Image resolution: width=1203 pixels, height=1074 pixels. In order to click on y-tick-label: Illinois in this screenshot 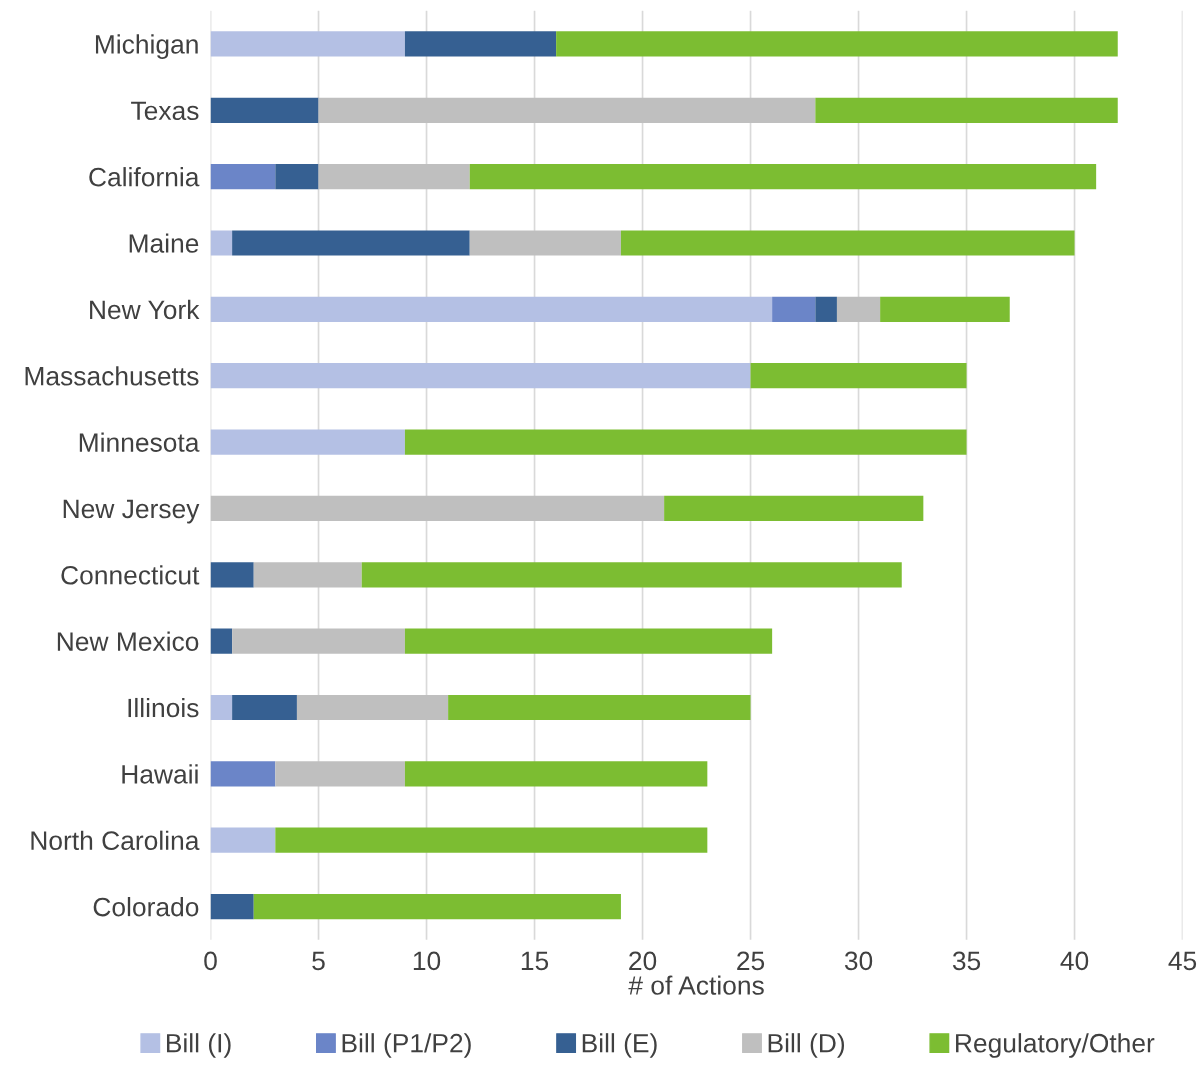, I will do `click(163, 707)`.